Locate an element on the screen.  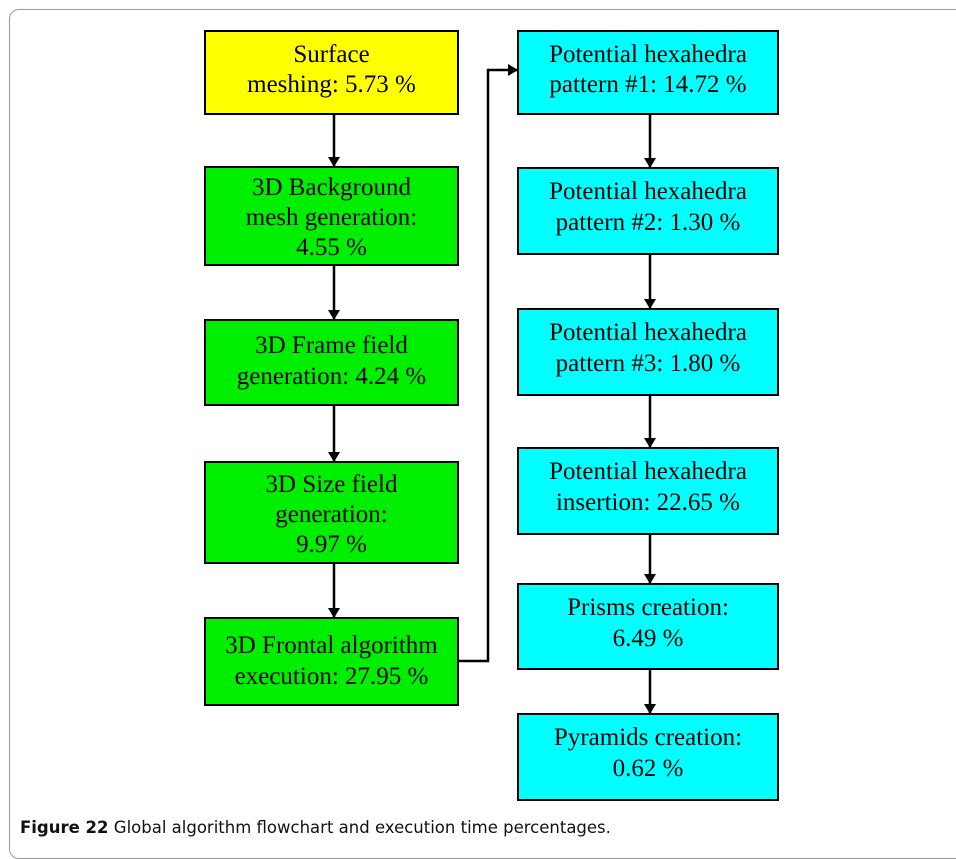
node-background-mesh-box is located at coordinates (331, 216).